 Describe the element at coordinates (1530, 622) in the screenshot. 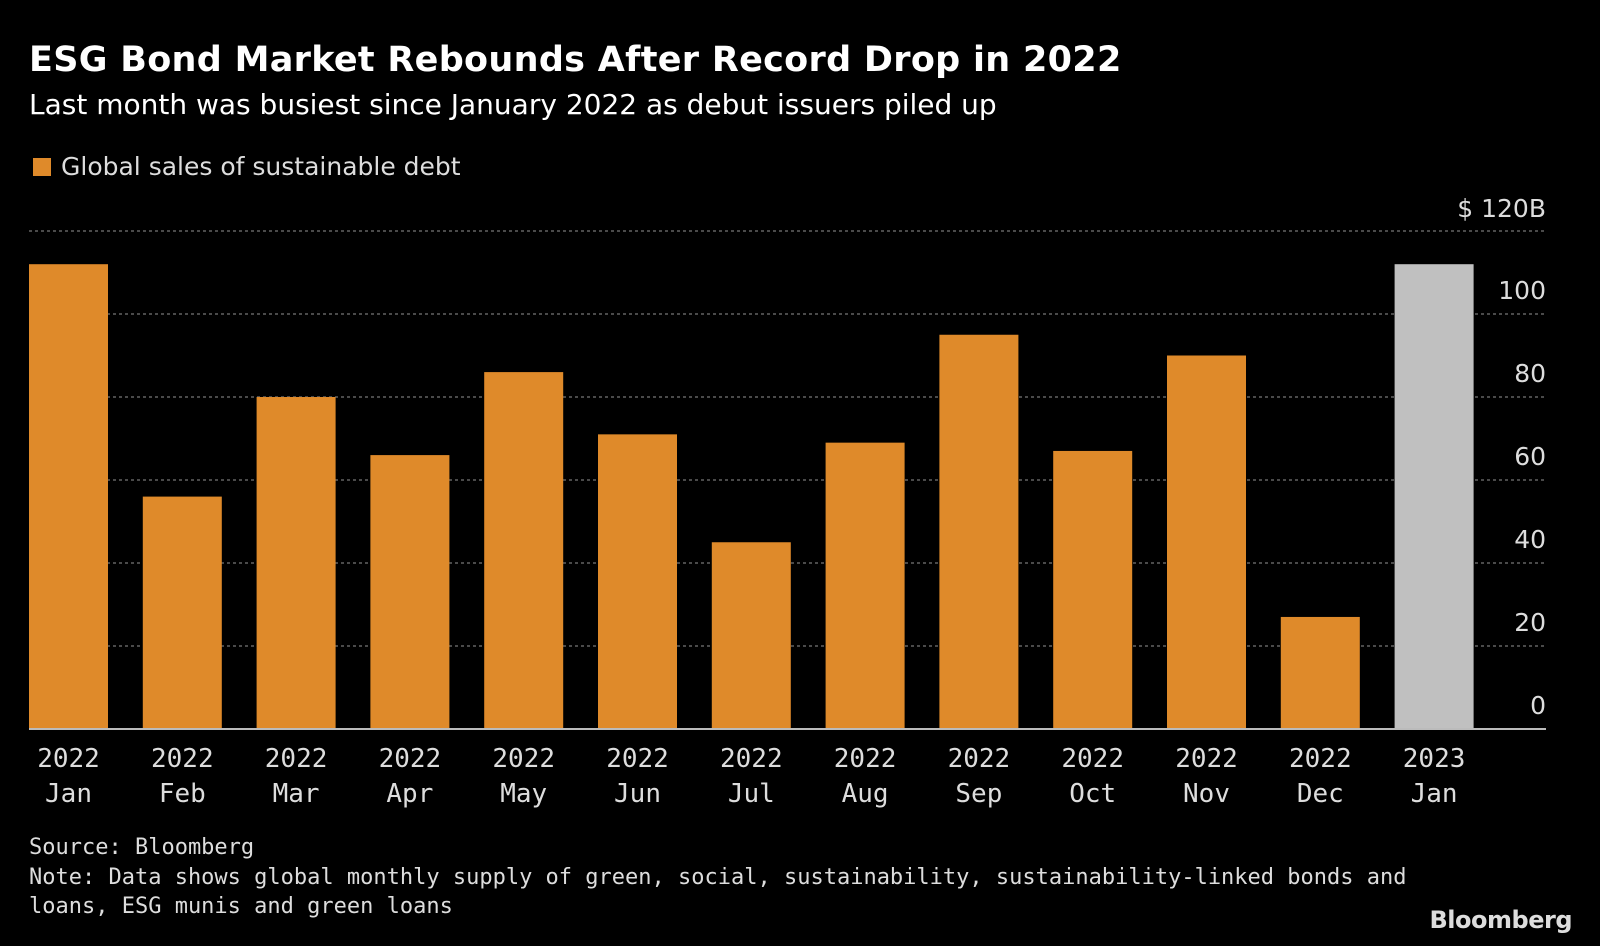

I see `y-tick-label: 20` at that location.